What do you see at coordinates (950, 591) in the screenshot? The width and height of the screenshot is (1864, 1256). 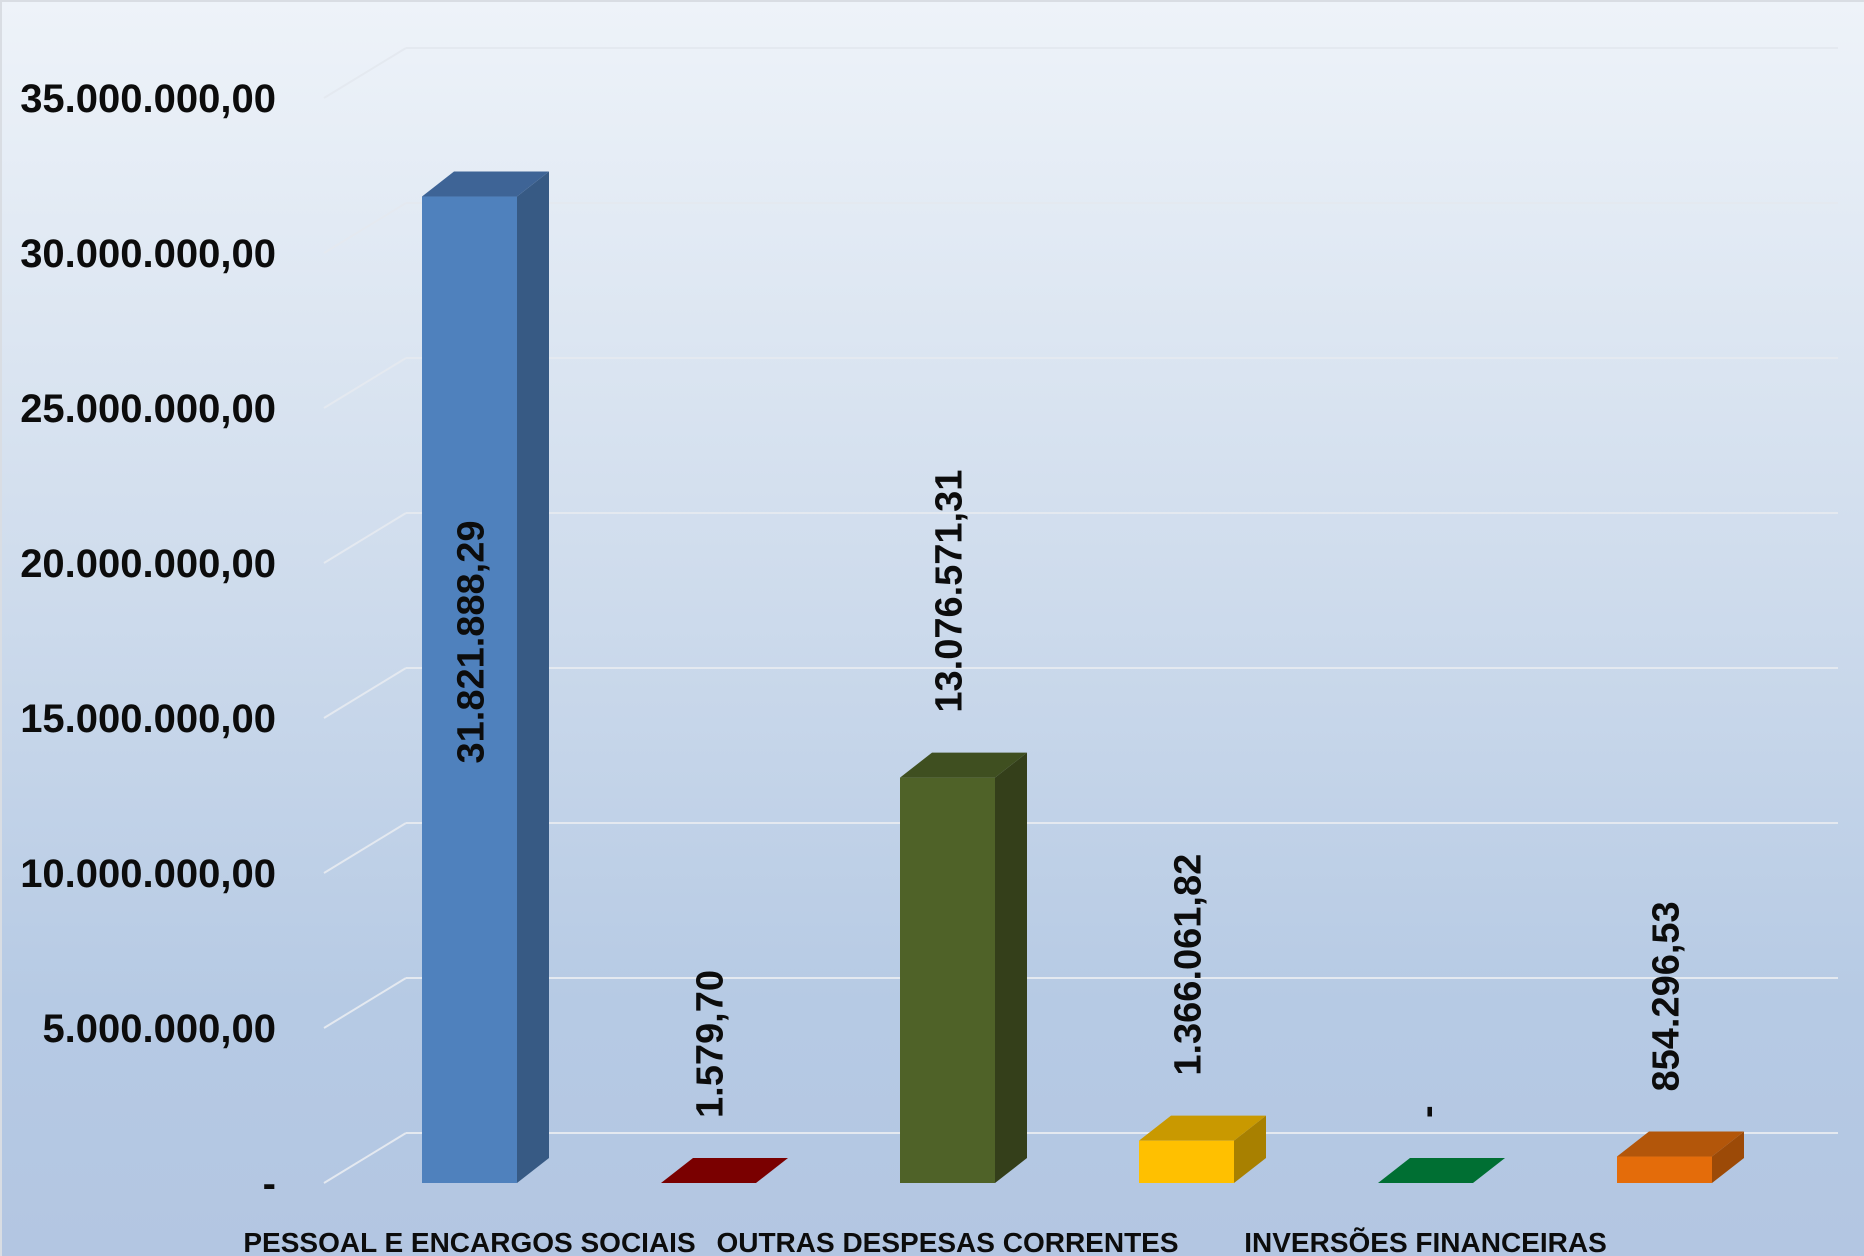 I see `data-label: 13.076.571,31` at bounding box center [950, 591].